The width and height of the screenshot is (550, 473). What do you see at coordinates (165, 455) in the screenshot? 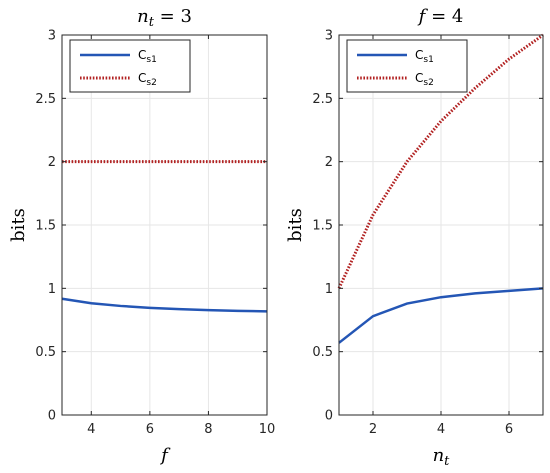
I see `x-axis-label: f` at bounding box center [165, 455].